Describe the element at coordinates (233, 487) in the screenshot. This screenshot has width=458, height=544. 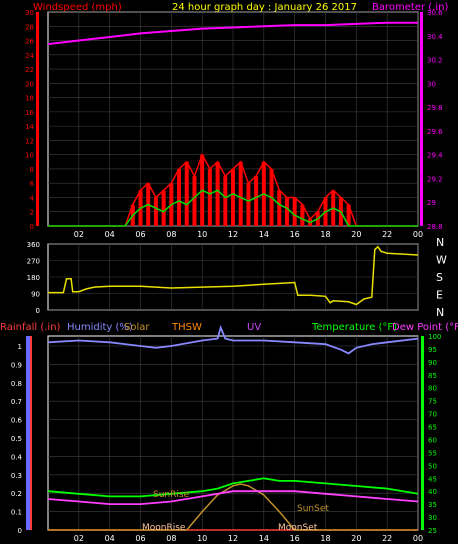
I see `temp-line` at that location.